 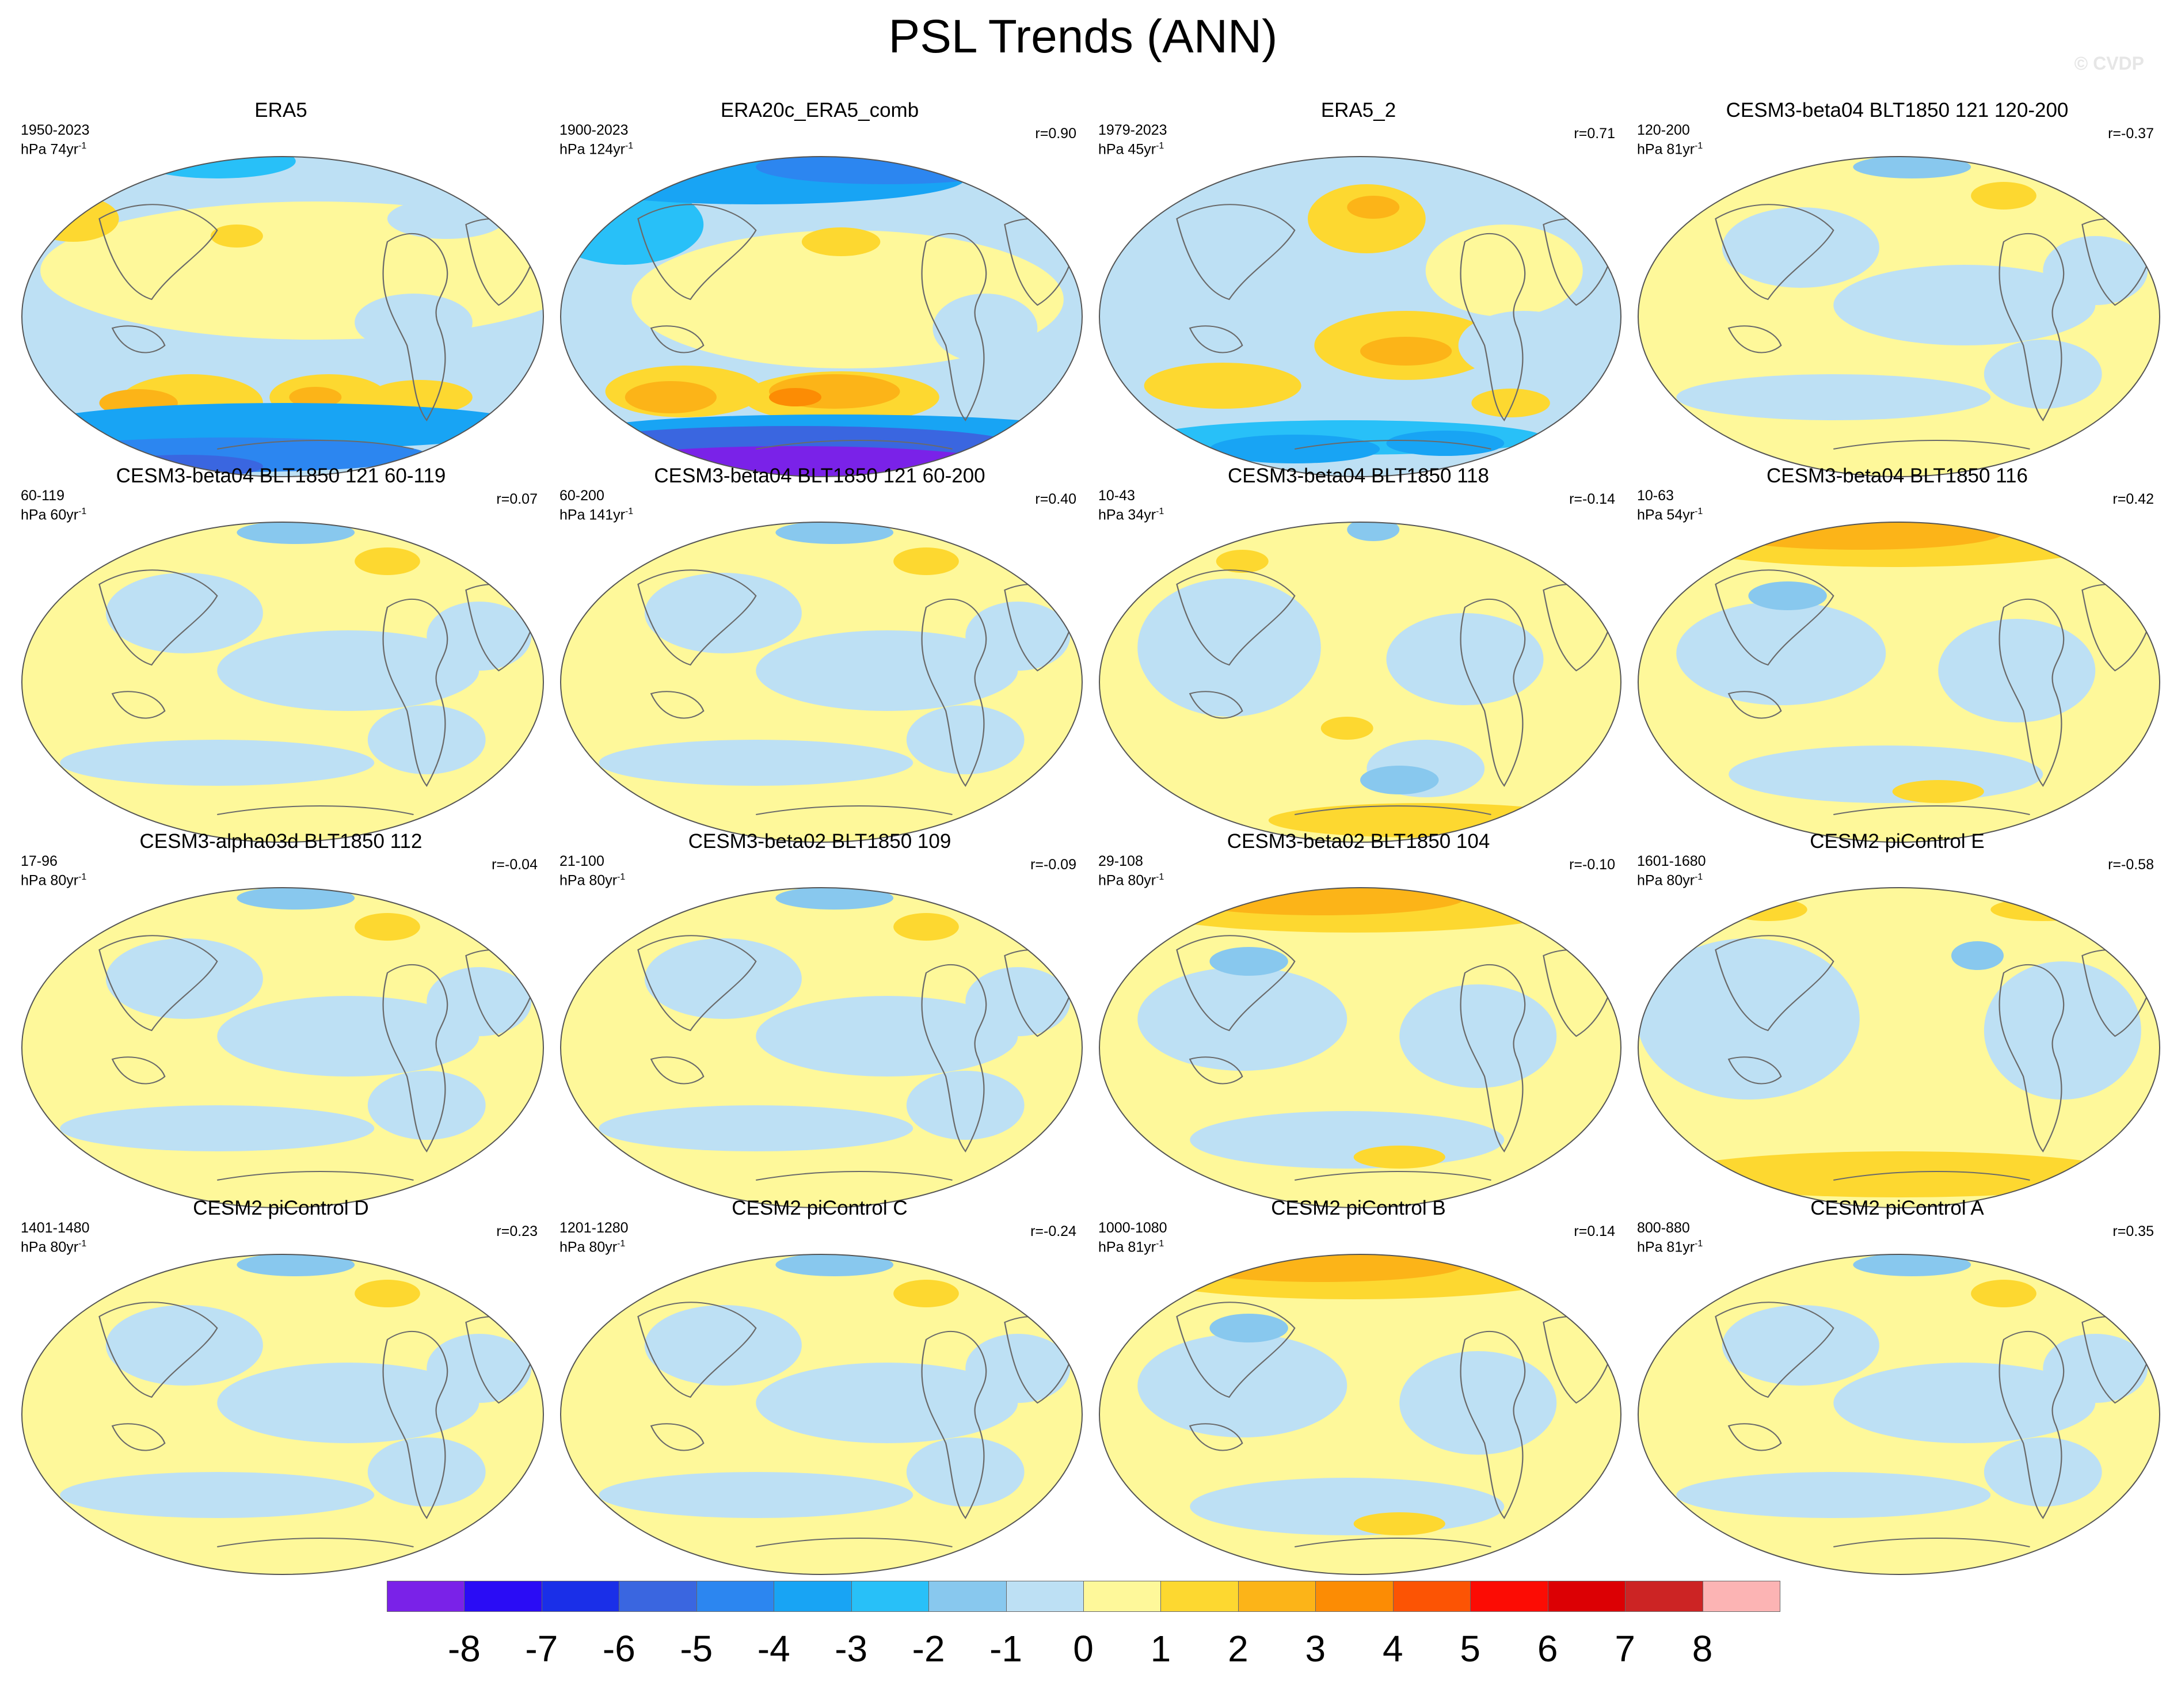 What do you see at coordinates (1547, 1648) in the screenshot?
I see `colorbar-tick-label: 6` at bounding box center [1547, 1648].